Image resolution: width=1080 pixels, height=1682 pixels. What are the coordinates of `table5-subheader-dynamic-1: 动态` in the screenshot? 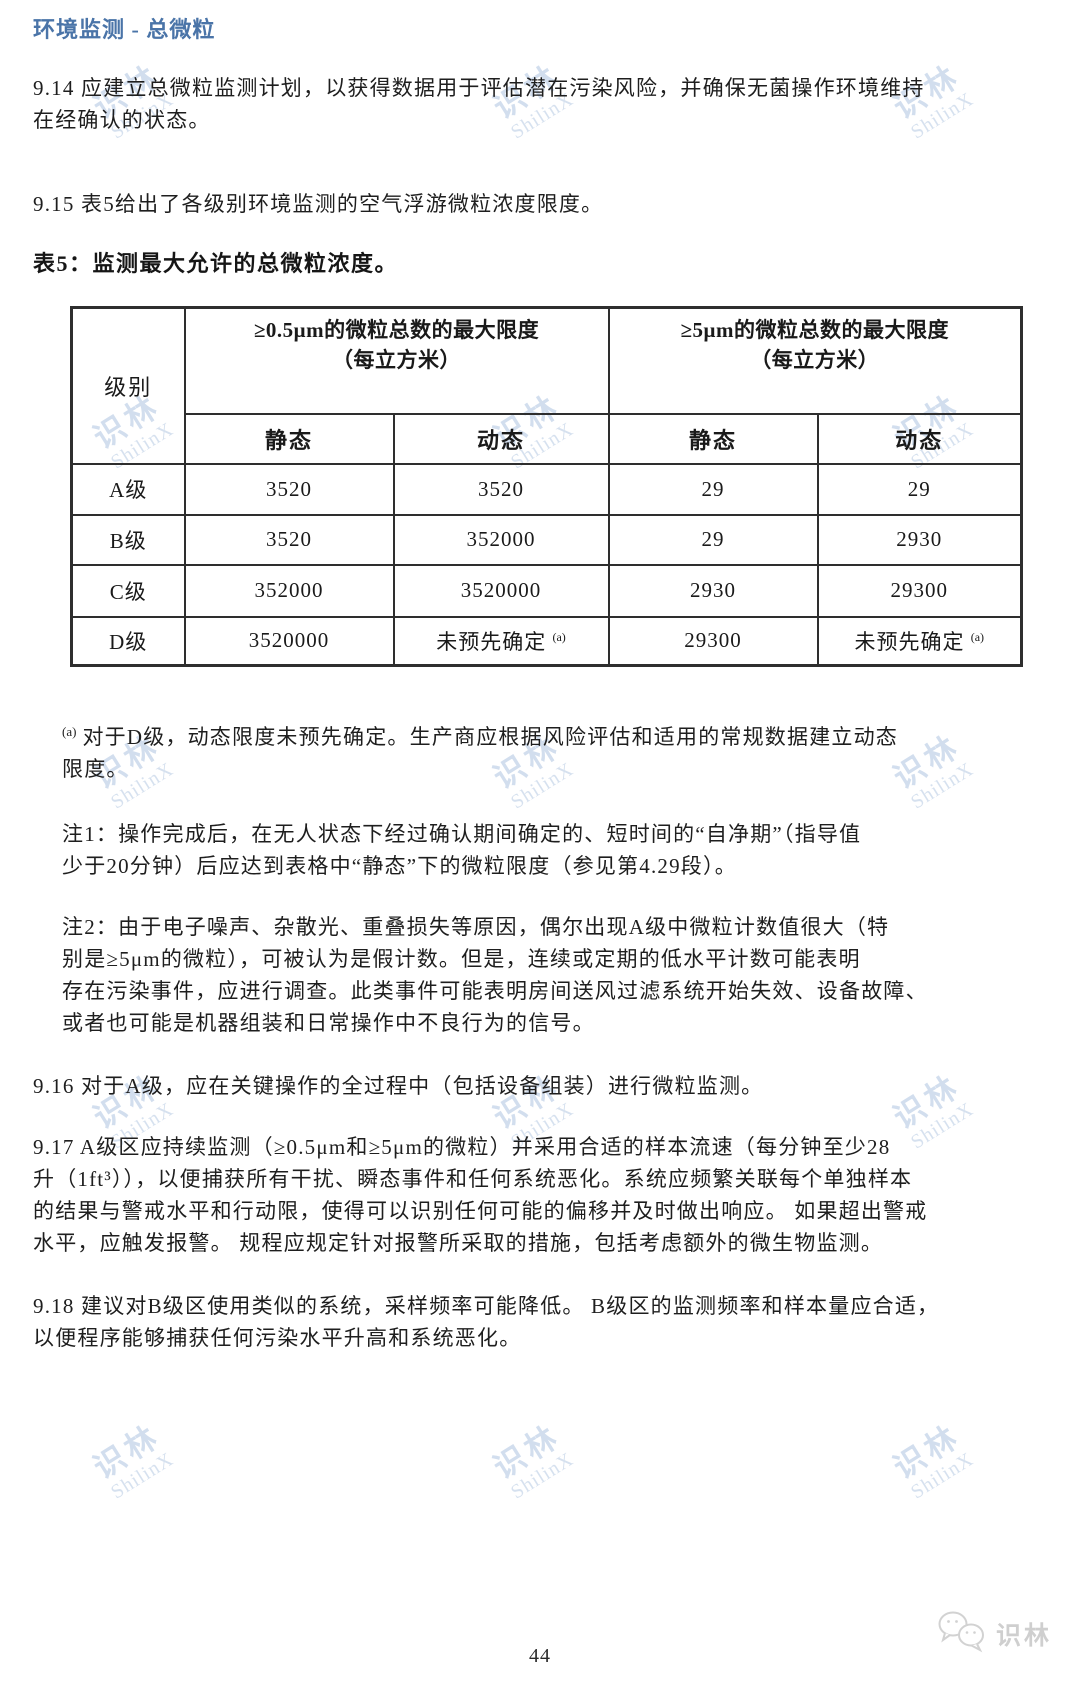 It's located at (501, 438).